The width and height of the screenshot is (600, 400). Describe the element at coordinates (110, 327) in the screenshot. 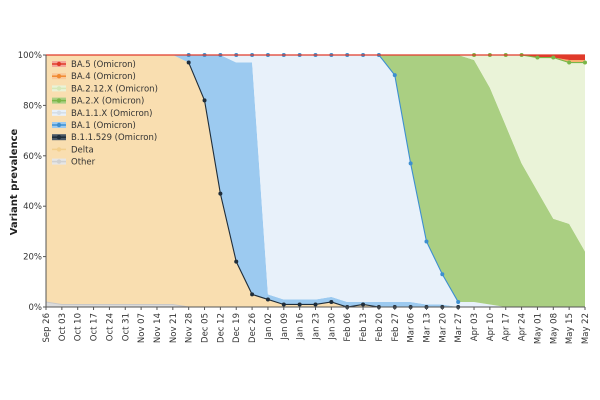

I see `x-tick-label: Oct 24` at that location.